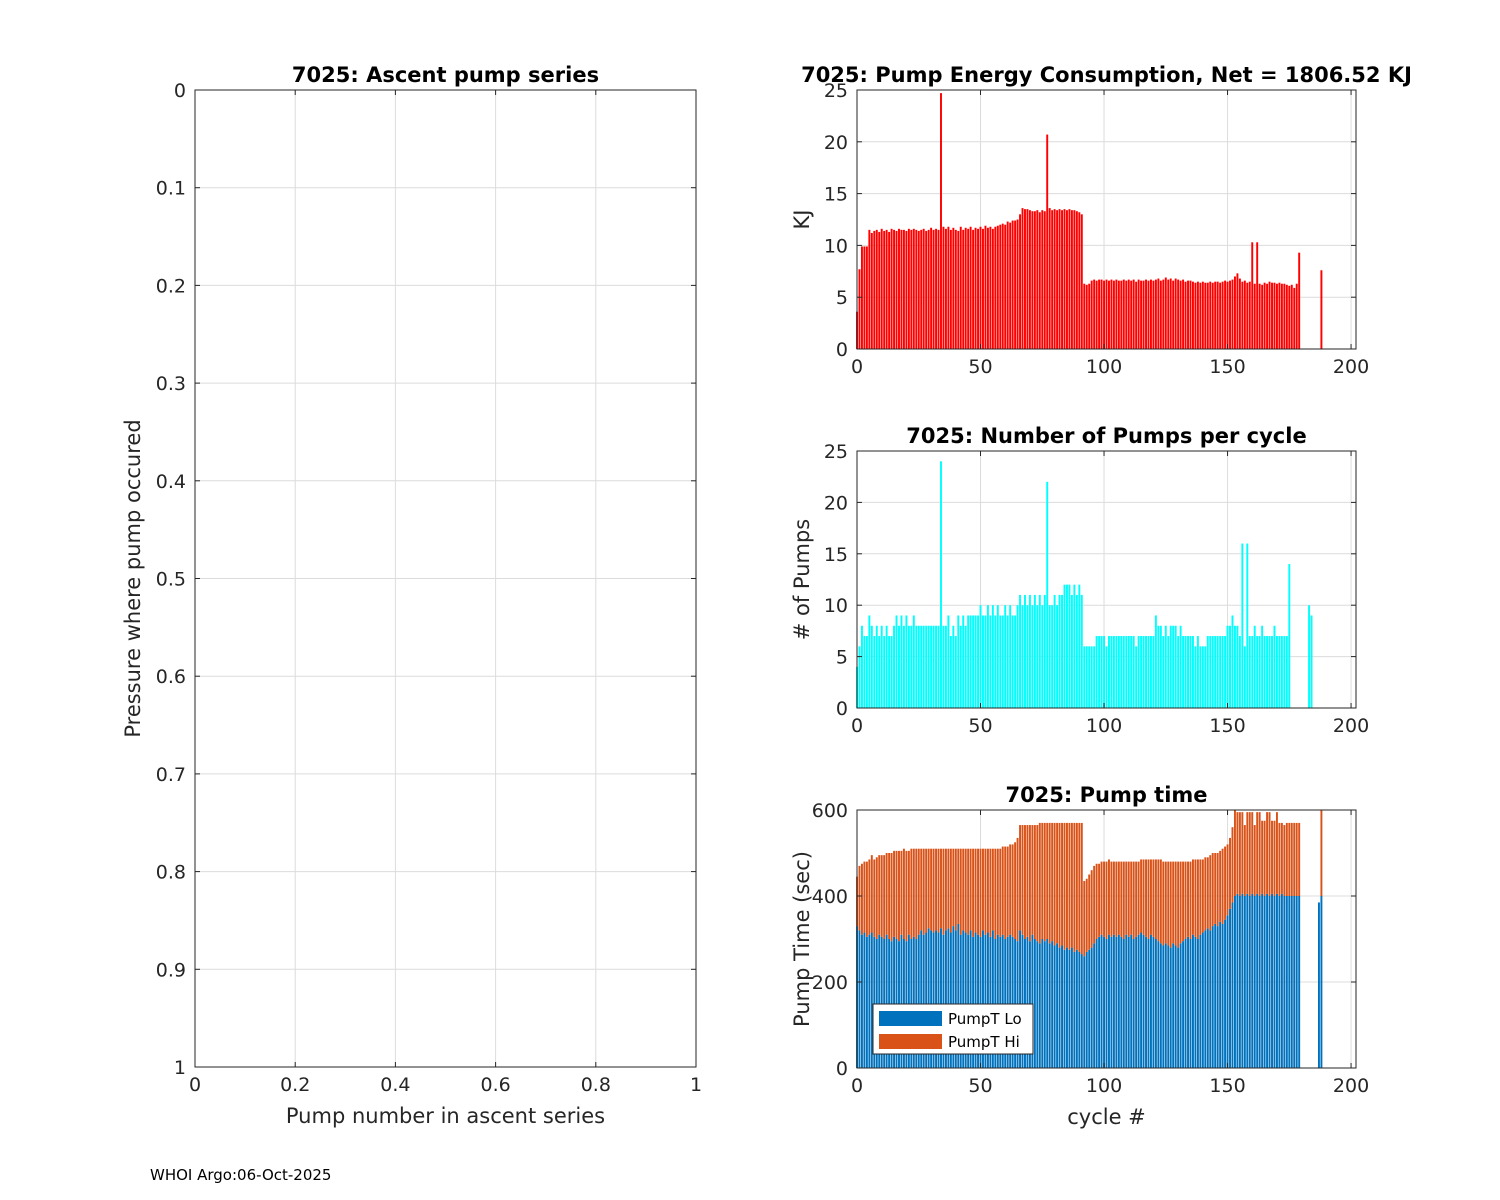 This screenshot has height=1200, width=1500. I want to click on energy-xtick-label: 50, so click(980, 367).